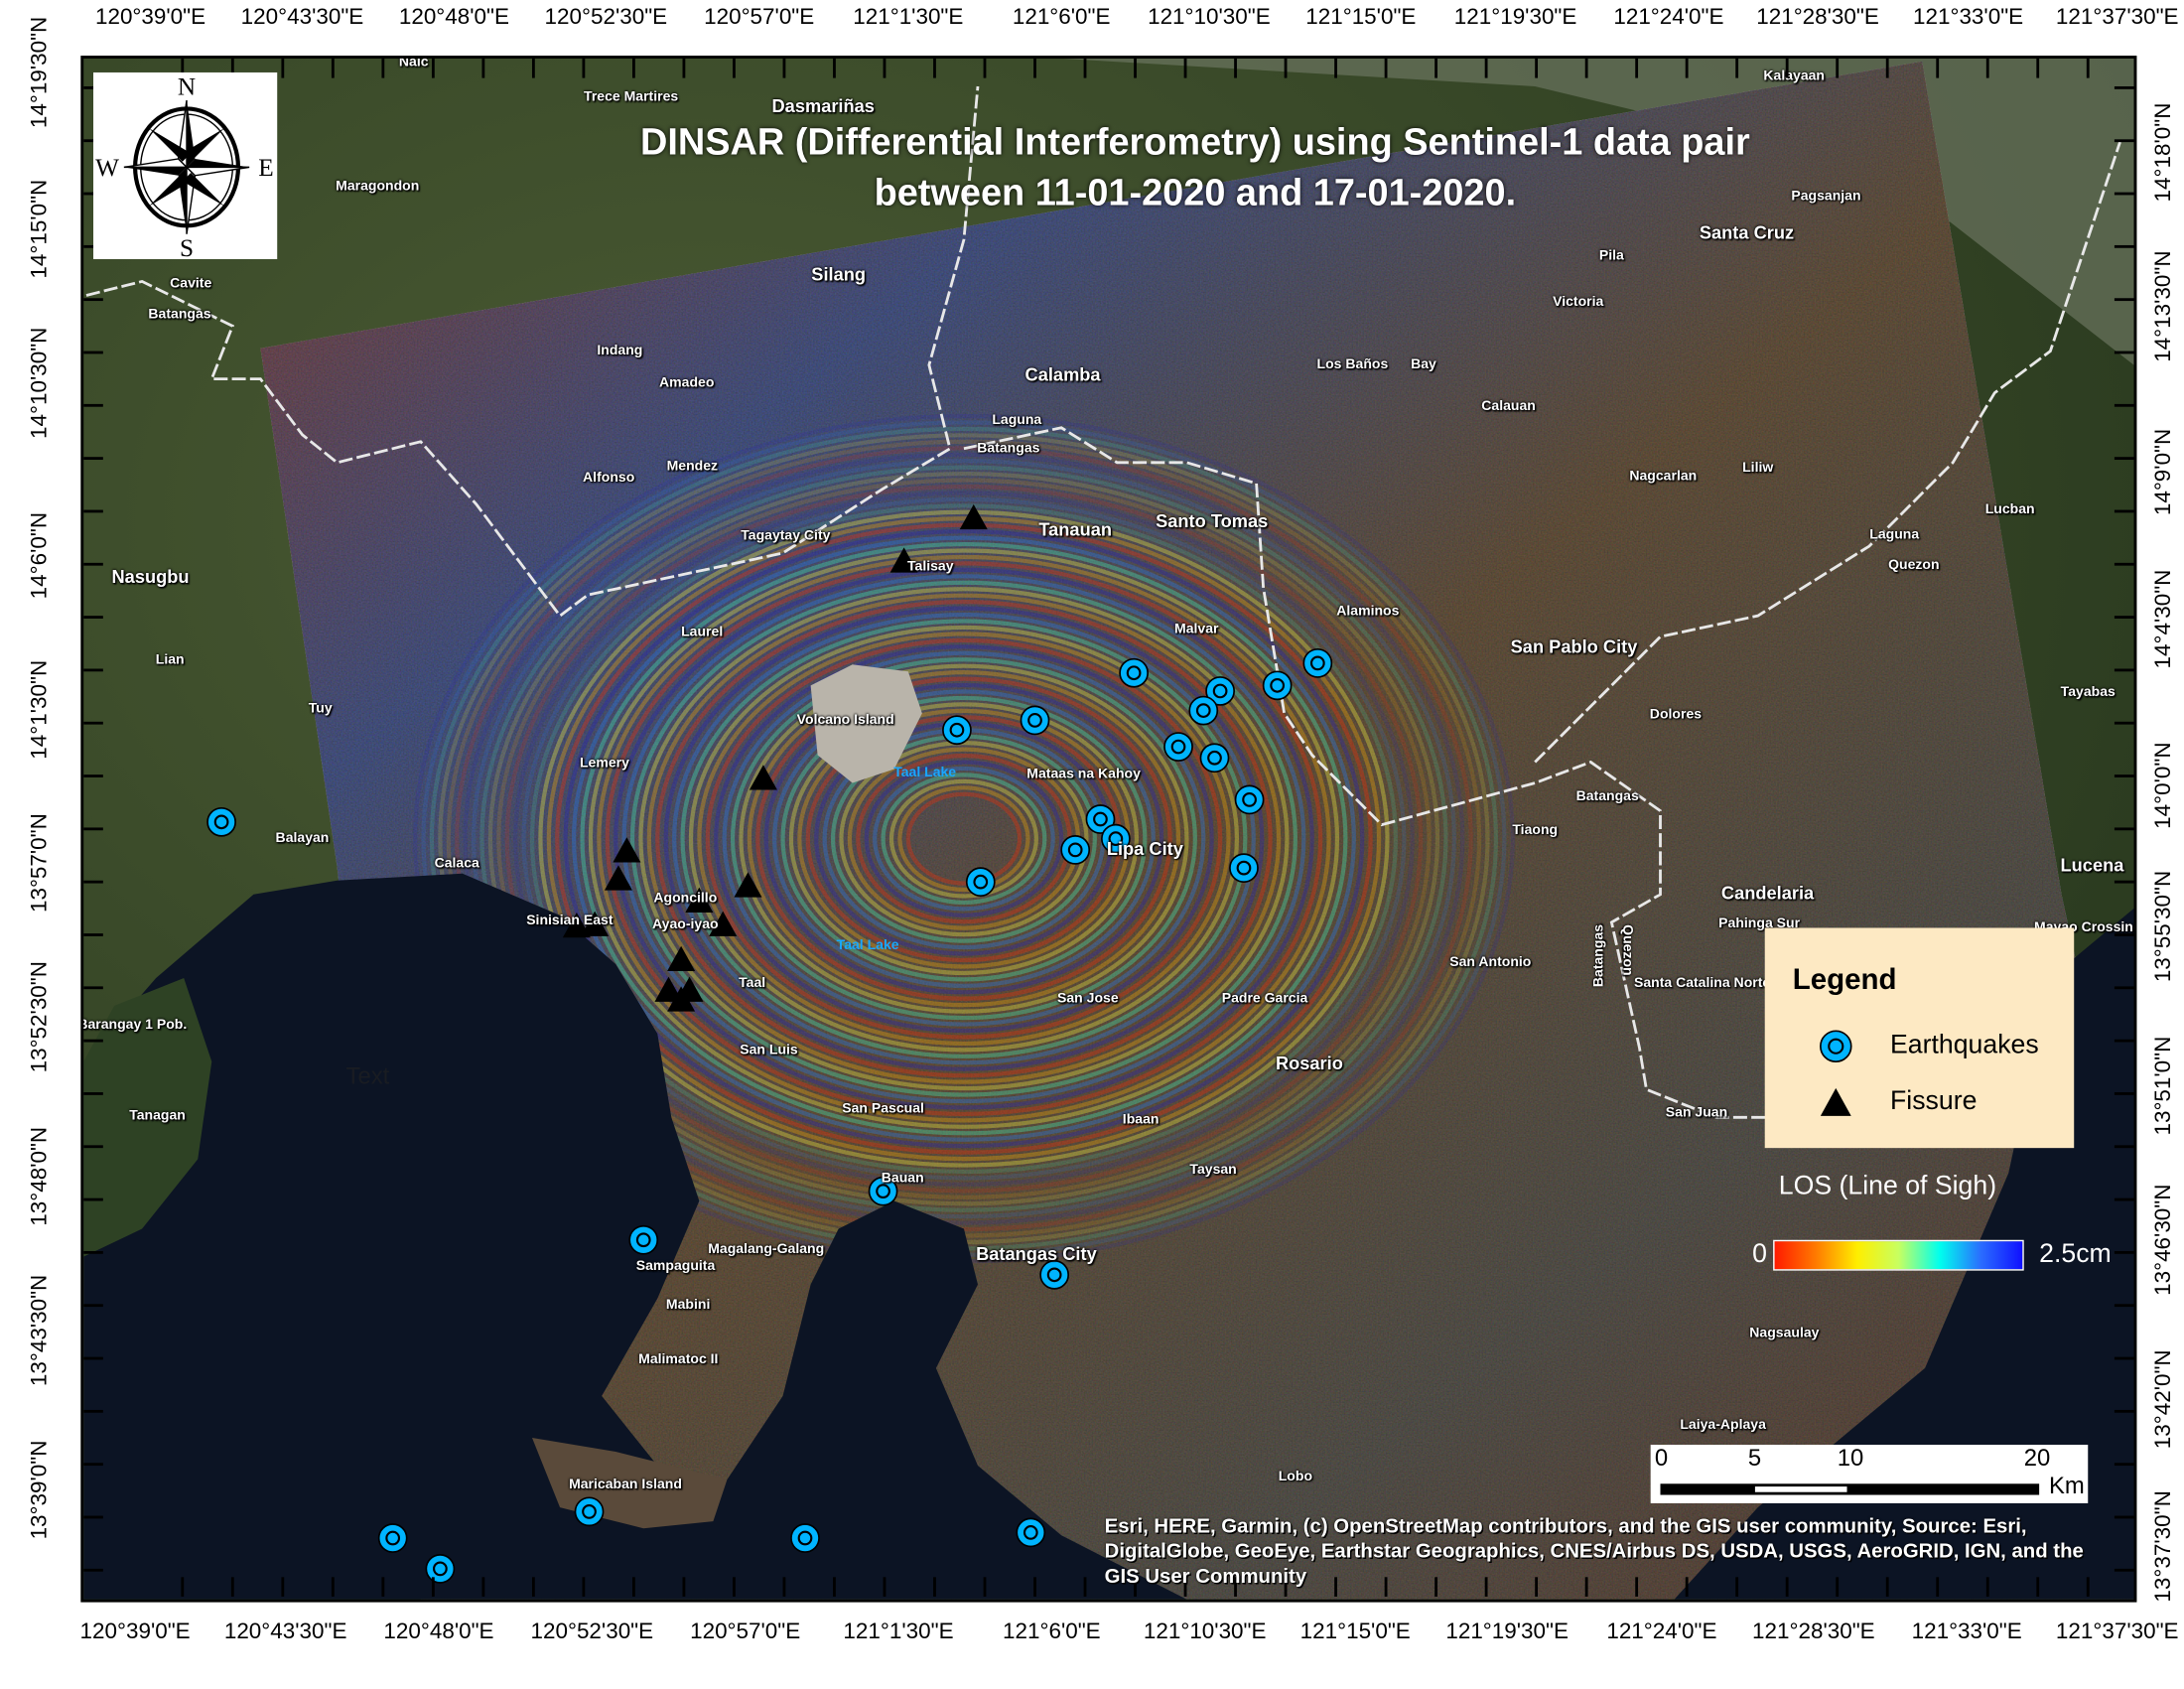  What do you see at coordinates (185, 167) in the screenshot?
I see `north-arrow: N S W E` at bounding box center [185, 167].